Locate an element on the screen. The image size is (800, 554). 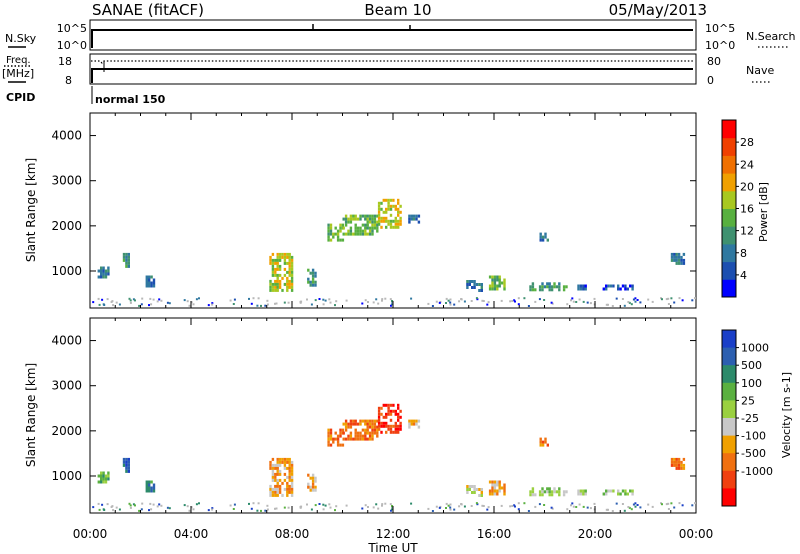
colorbar-tick-label: 500 is located at coordinates (751, 365).